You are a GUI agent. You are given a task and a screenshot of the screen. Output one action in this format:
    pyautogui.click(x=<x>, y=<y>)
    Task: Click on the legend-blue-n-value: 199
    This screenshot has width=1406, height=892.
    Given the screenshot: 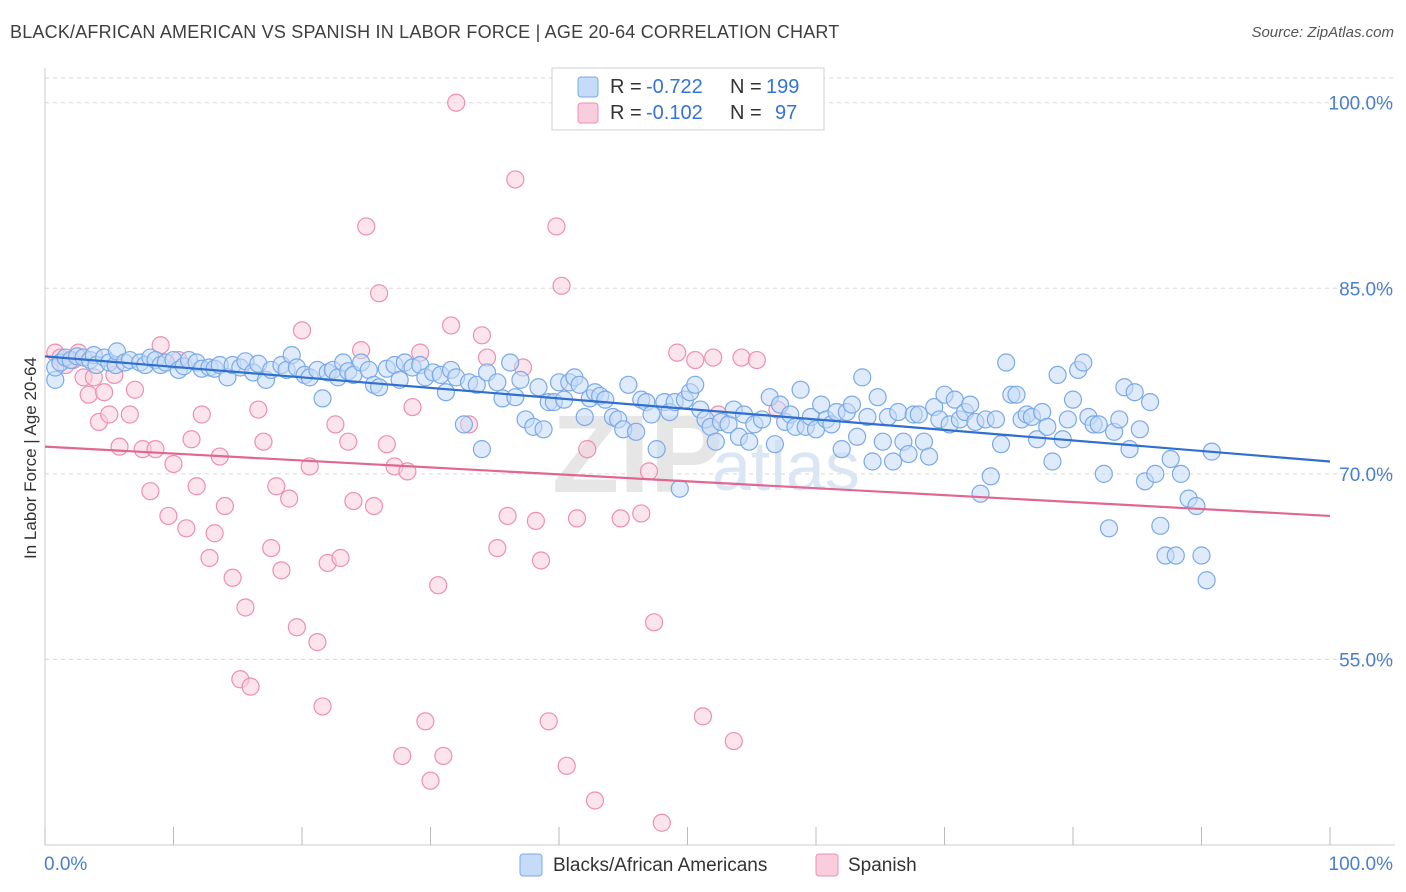 What is the action you would take?
    pyautogui.click(x=782, y=87)
    